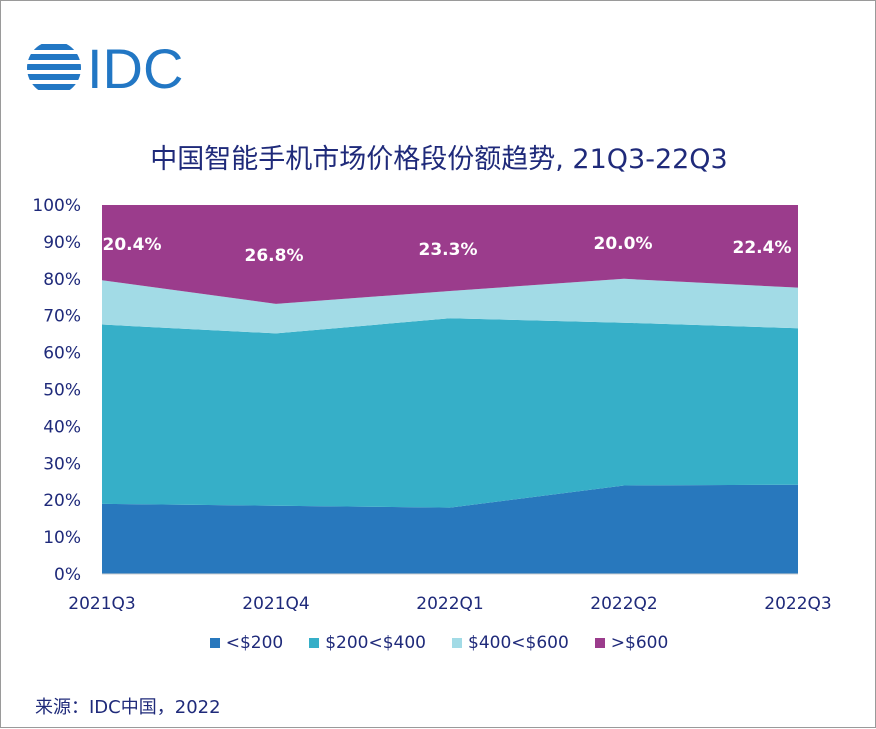 This screenshot has height=729, width=876. Describe the element at coordinates (762, 248) in the screenshot. I see `data-label: 22.4%` at that location.